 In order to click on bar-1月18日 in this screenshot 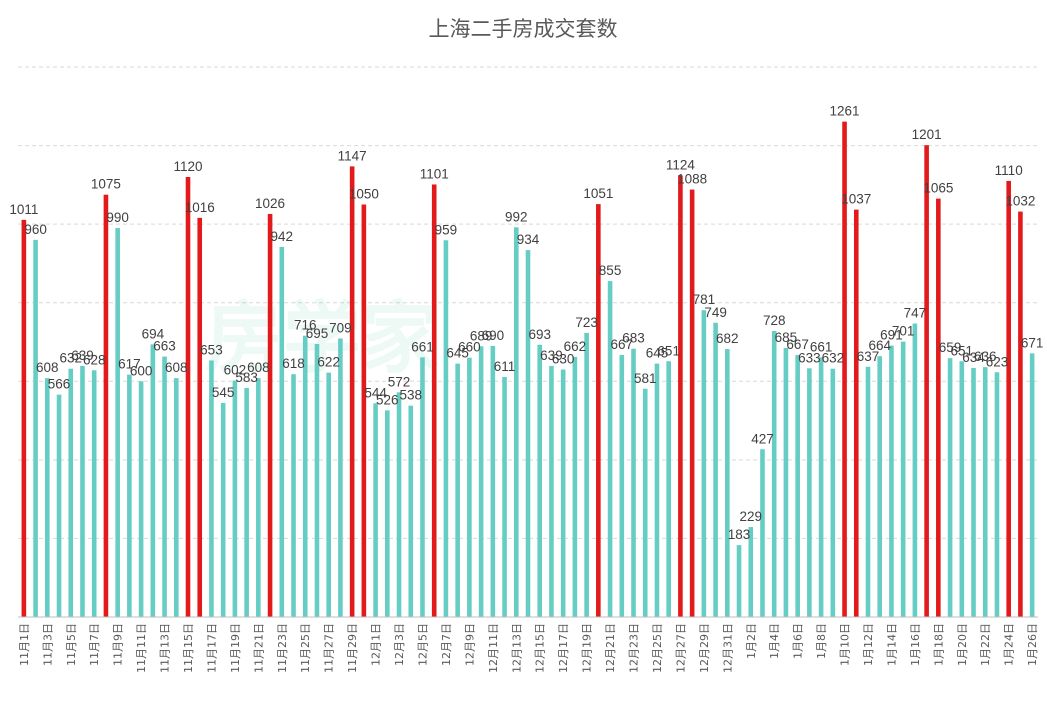, I will do `click(938, 408)`.